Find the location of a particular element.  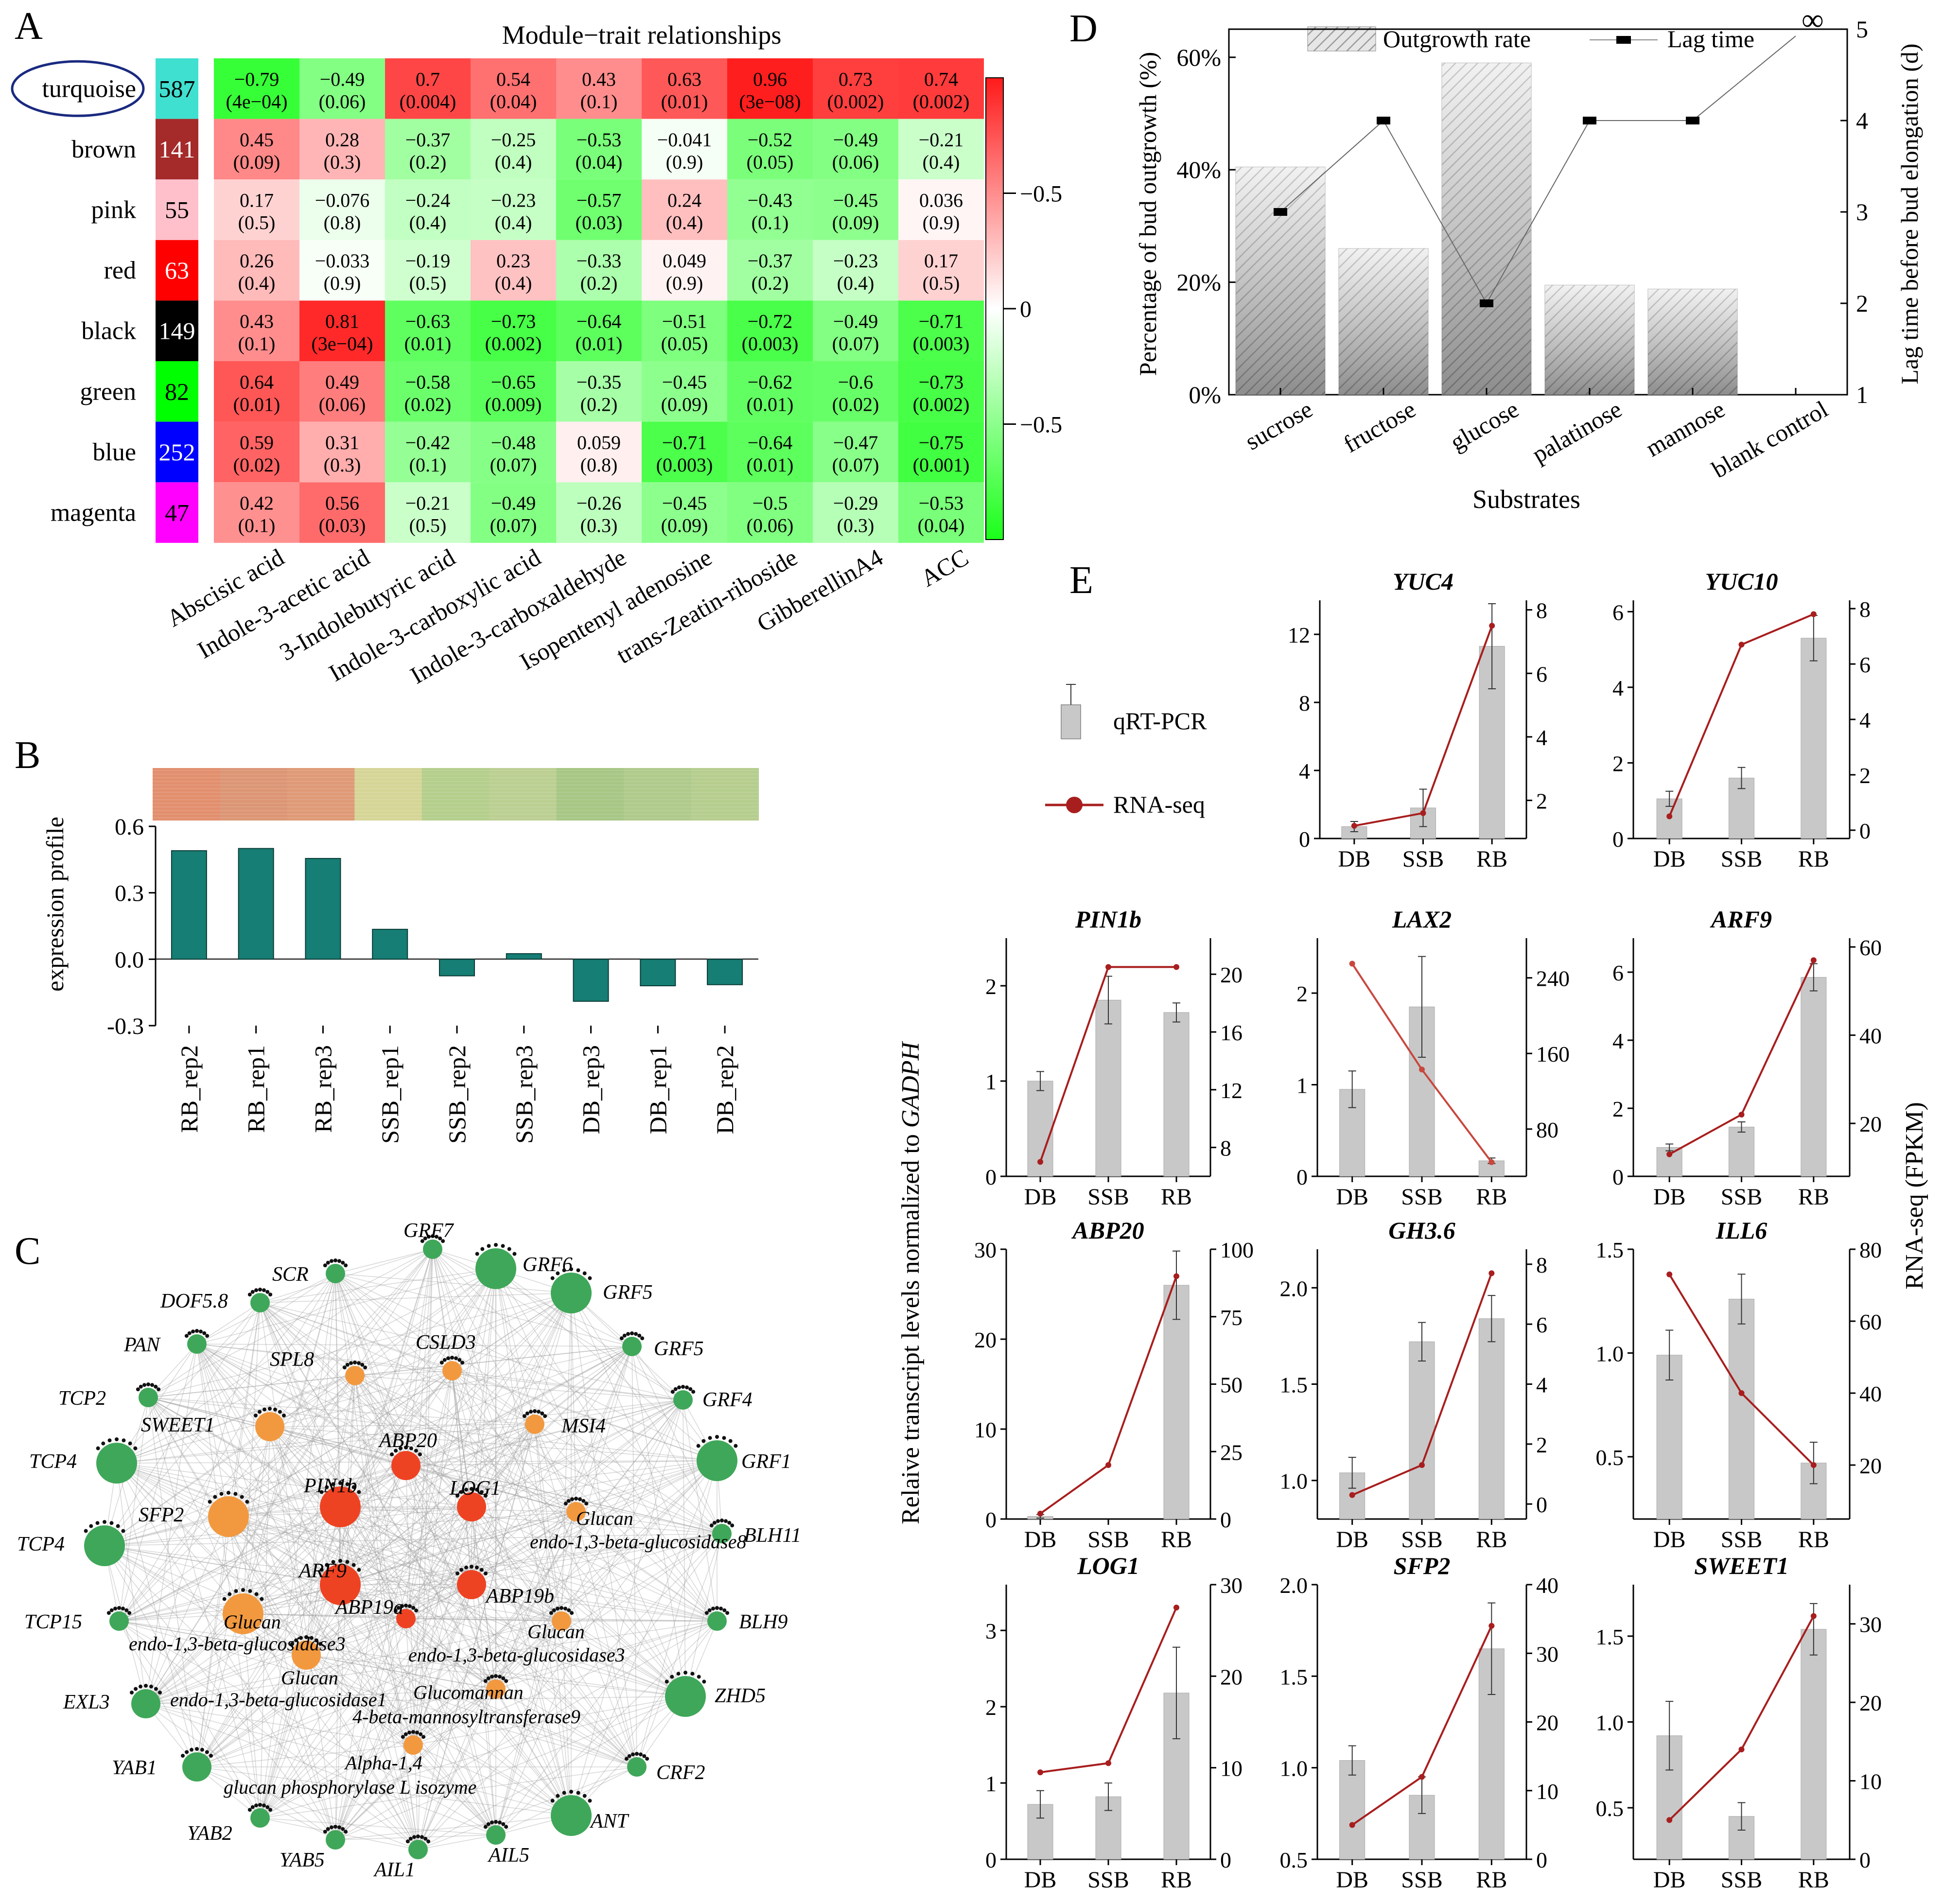

d-xtick-label: glucose is located at coordinates (1484, 425).